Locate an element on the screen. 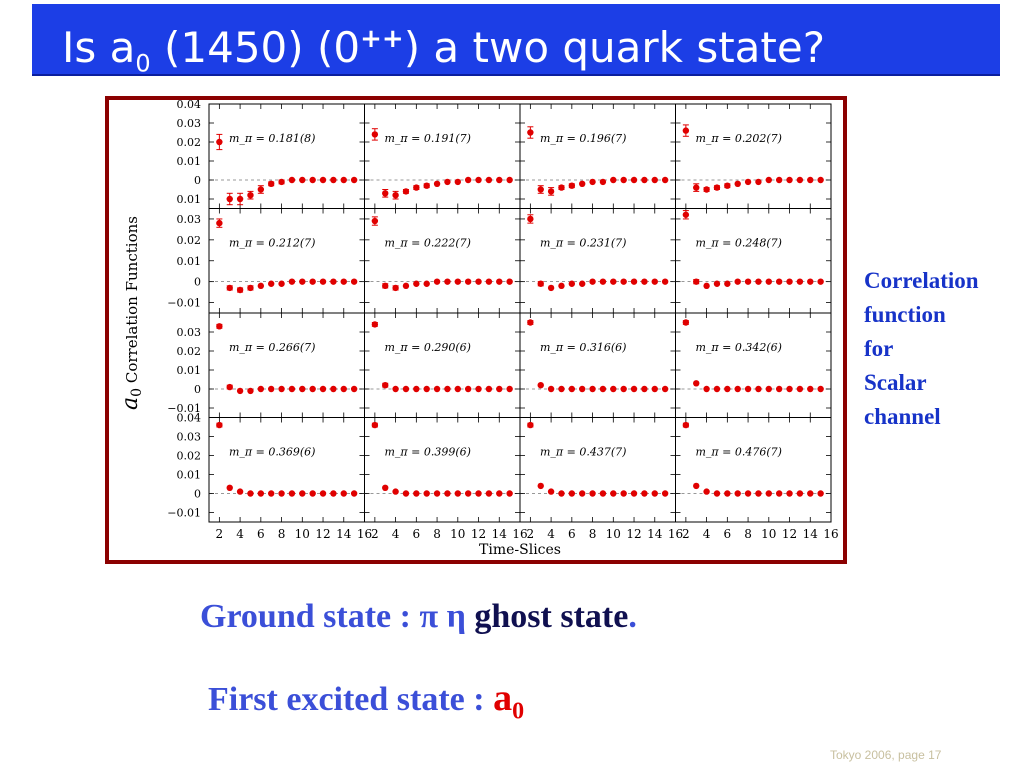 The width and height of the screenshot is (1024, 768). y-axis-label-symbol: a is located at coordinates (130, 403).